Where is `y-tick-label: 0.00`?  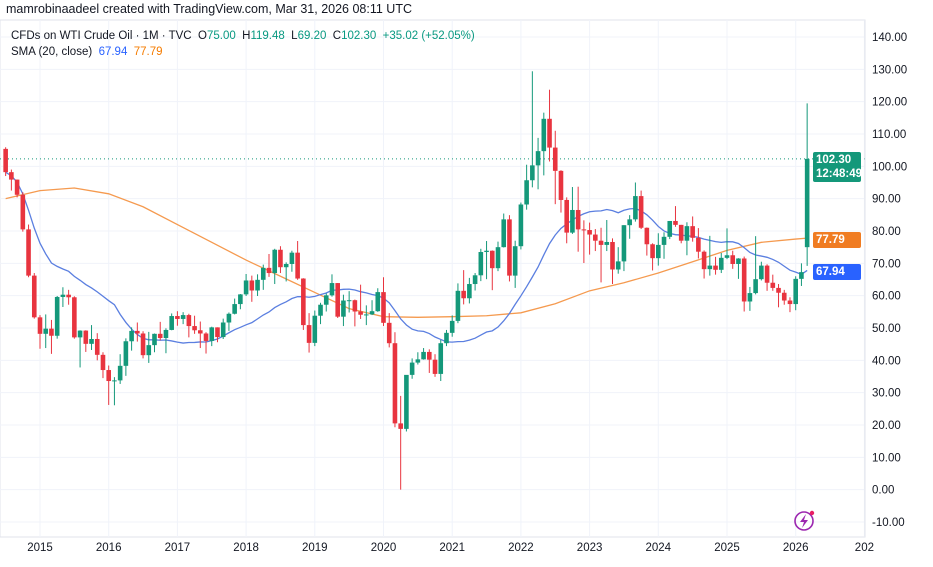
y-tick-label: 0.00 is located at coordinates (883, 491).